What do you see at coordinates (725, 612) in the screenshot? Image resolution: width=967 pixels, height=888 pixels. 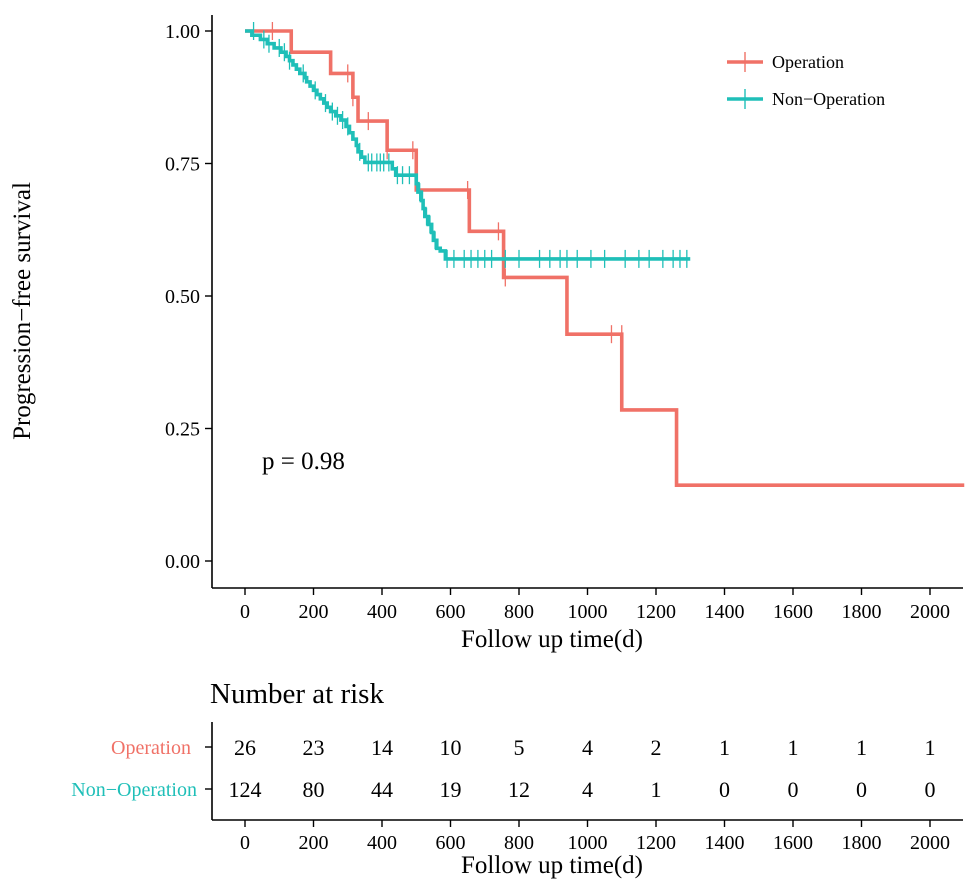 I see `x-tick-label: 1400` at bounding box center [725, 612].